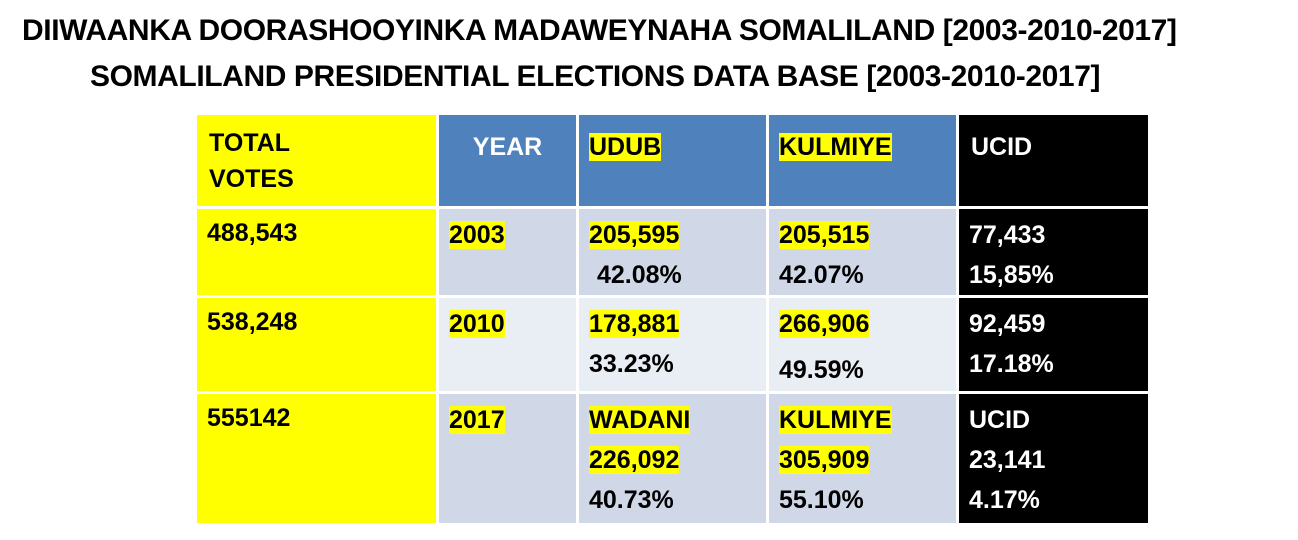  I want to click on udub-votes: 178,881, so click(634, 324).